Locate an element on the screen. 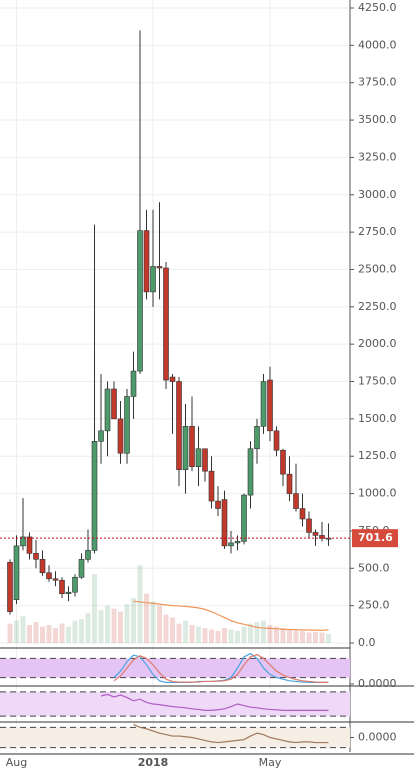 The width and height of the screenshot is (414, 777). y-tick-label: 1000.0 is located at coordinates (377, 493).